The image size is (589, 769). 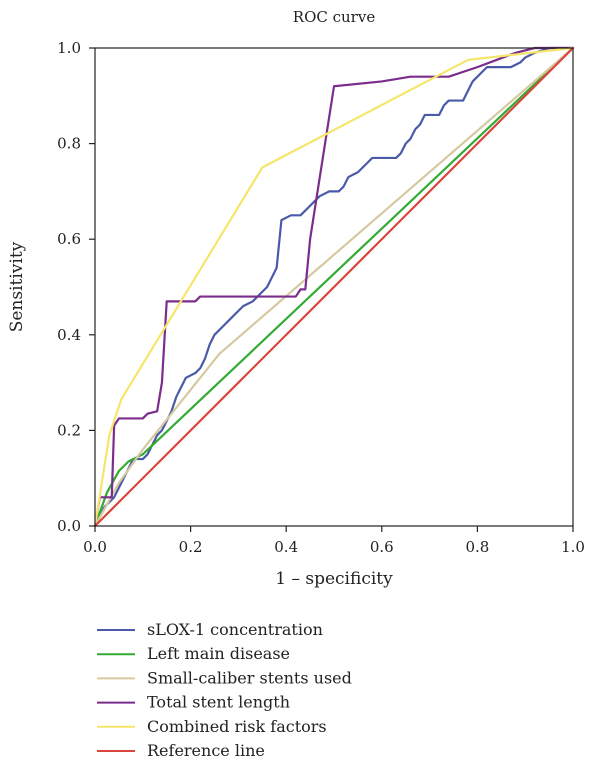 I want to click on x-tick-label: 0.0, so click(x=95, y=547).